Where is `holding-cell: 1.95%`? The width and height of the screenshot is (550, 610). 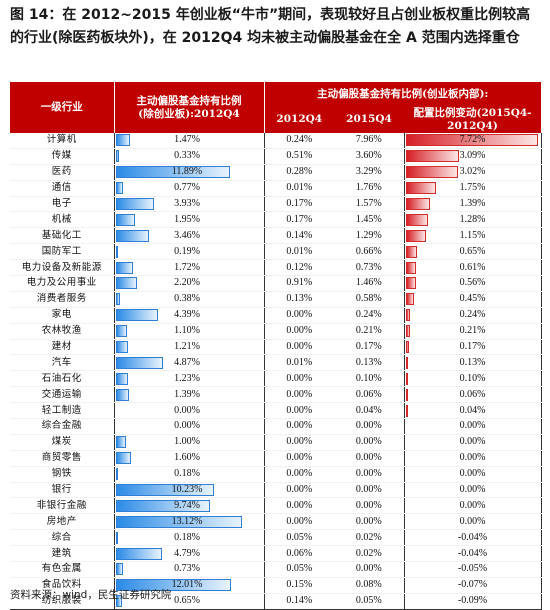
holding-cell: 1.95% is located at coordinates (188, 220).